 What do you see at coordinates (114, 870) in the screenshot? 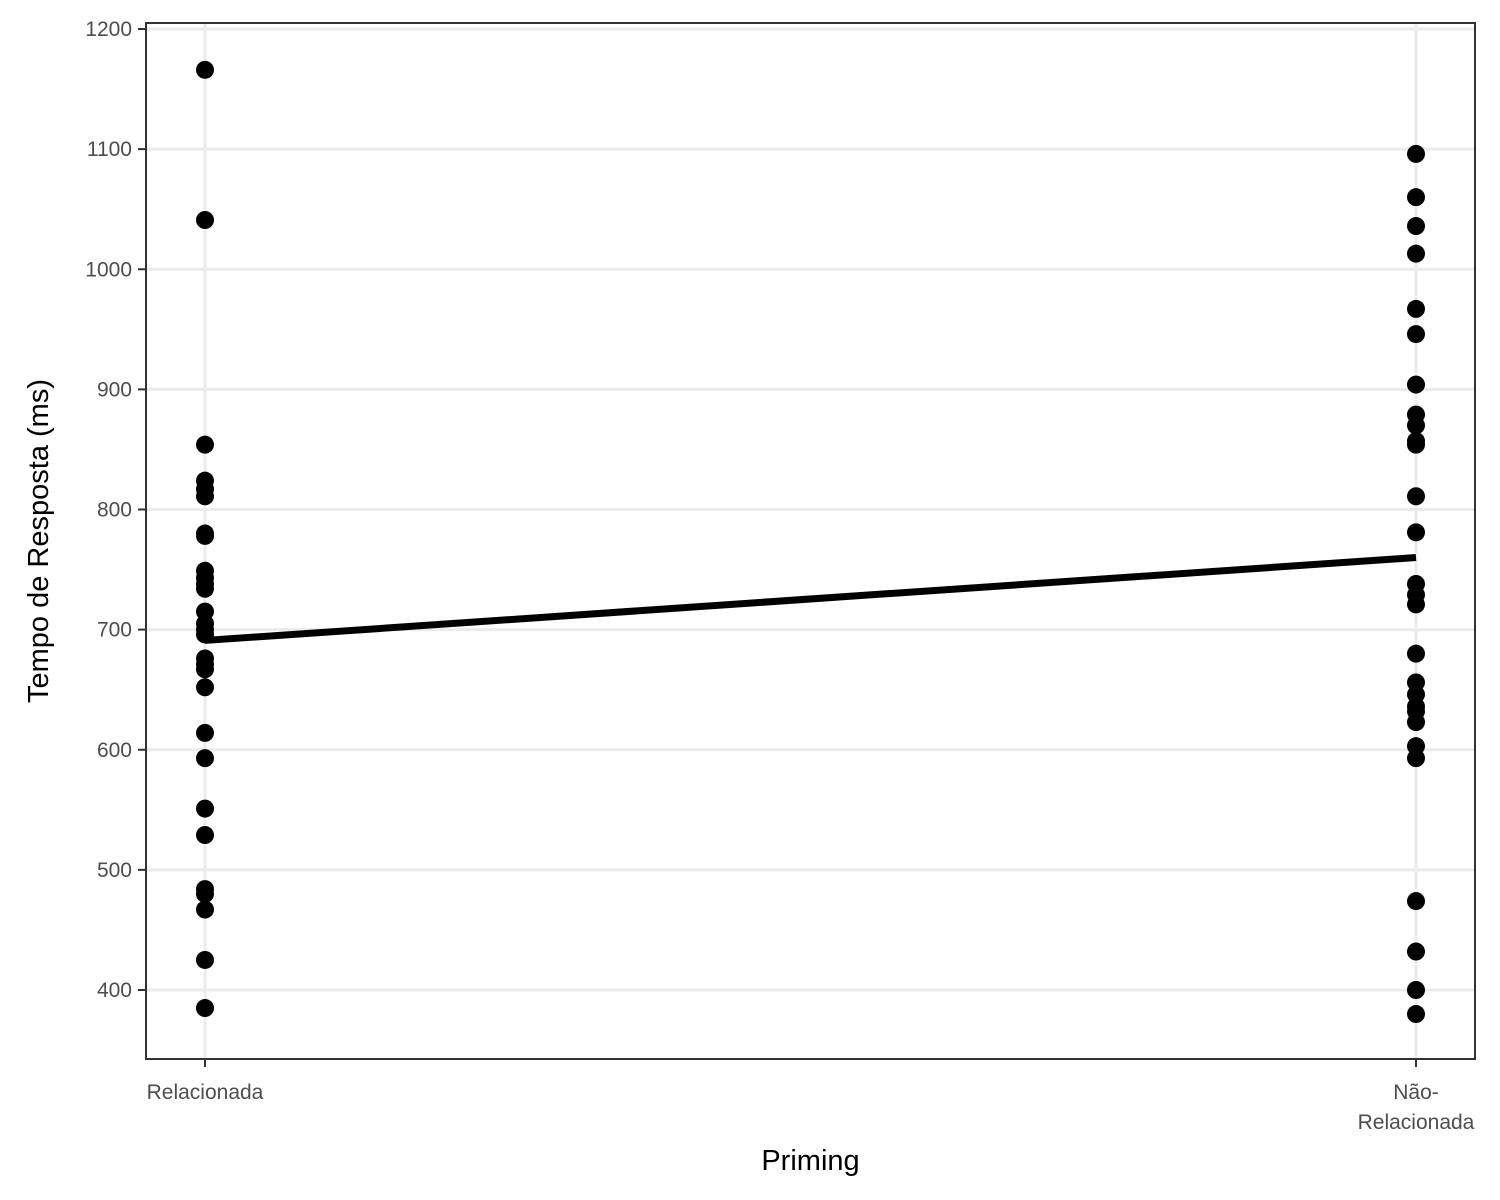
I see `y-tick-label: 500` at bounding box center [114, 870].